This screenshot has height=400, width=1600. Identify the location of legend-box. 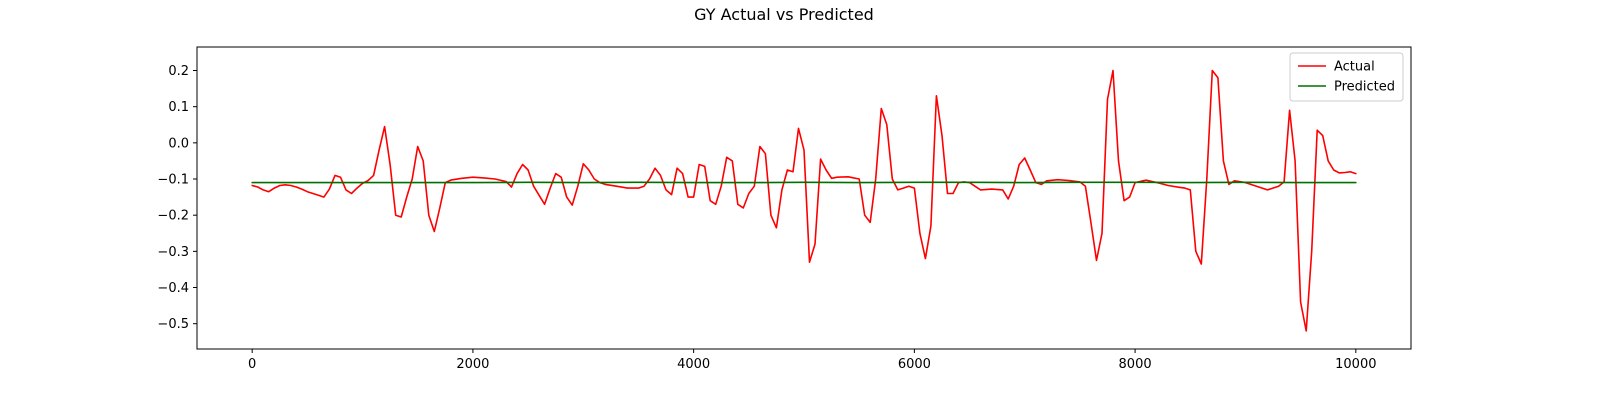
(1346, 77).